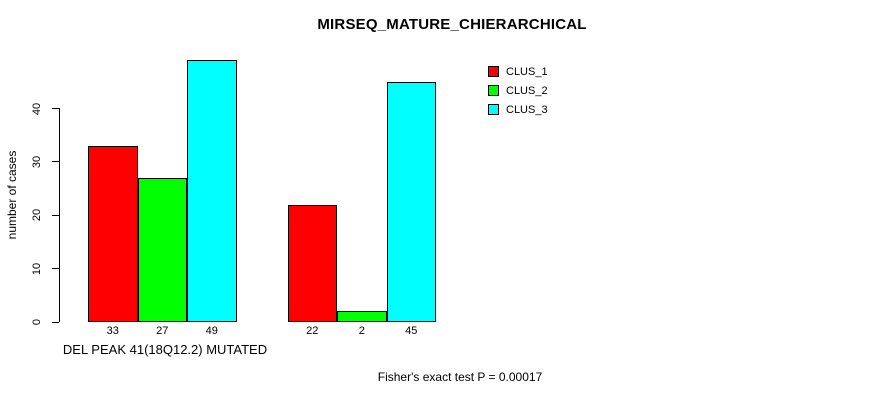  What do you see at coordinates (37, 215) in the screenshot?
I see `y-tick-label: 20` at bounding box center [37, 215].